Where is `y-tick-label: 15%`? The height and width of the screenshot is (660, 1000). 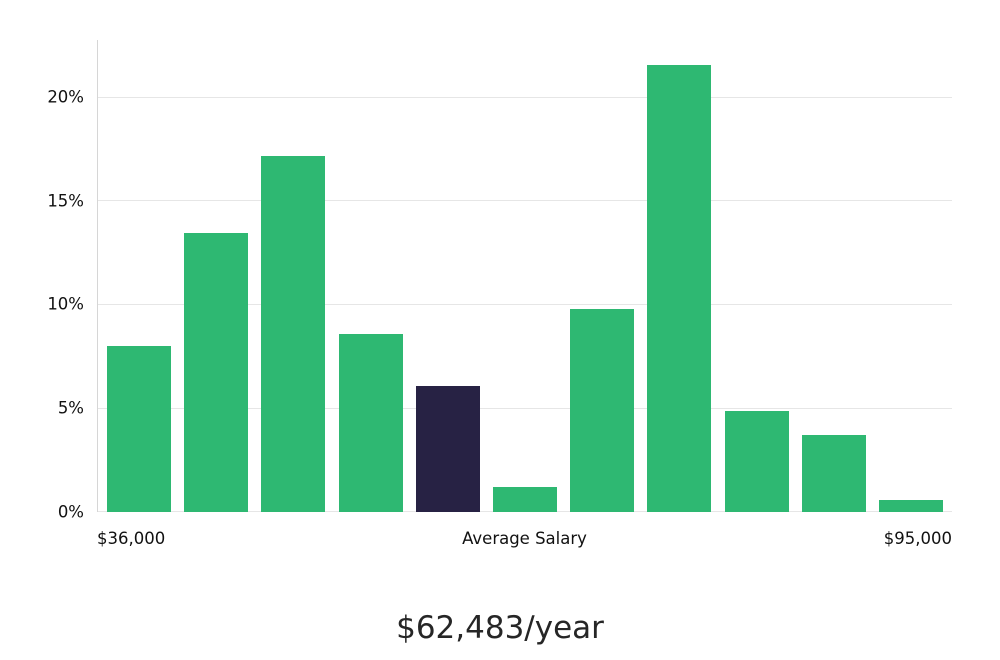 y-tick-label: 15% is located at coordinates (65, 201).